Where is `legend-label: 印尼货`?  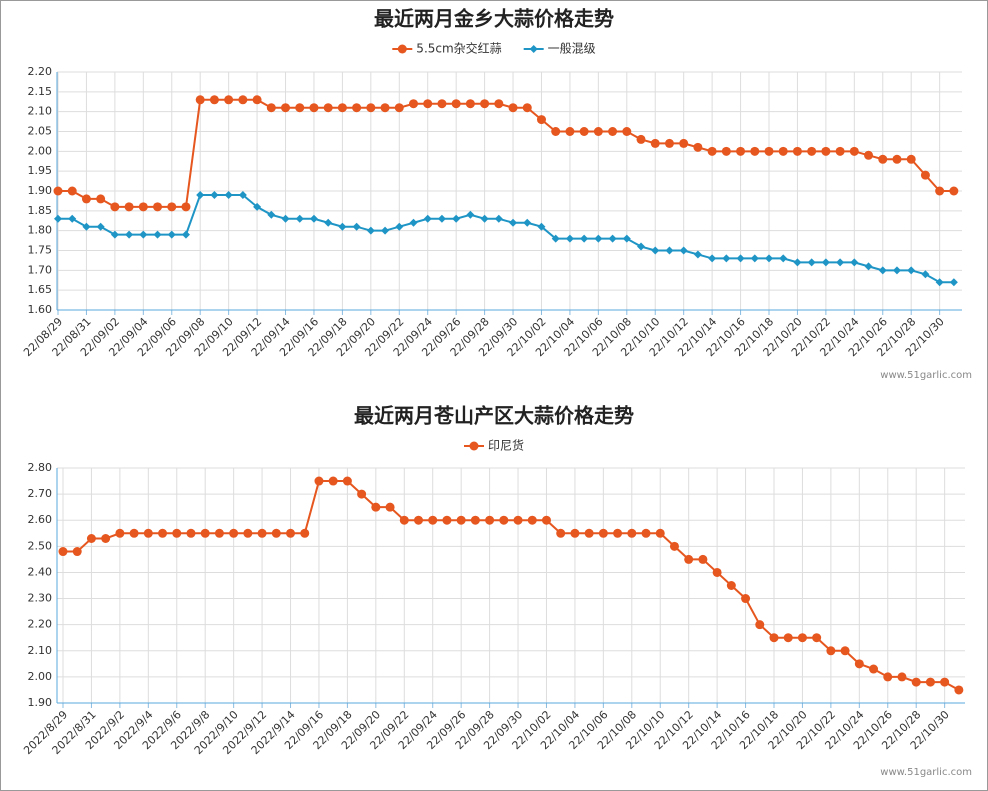
legend-label: 印尼货 is located at coordinates (506, 445).